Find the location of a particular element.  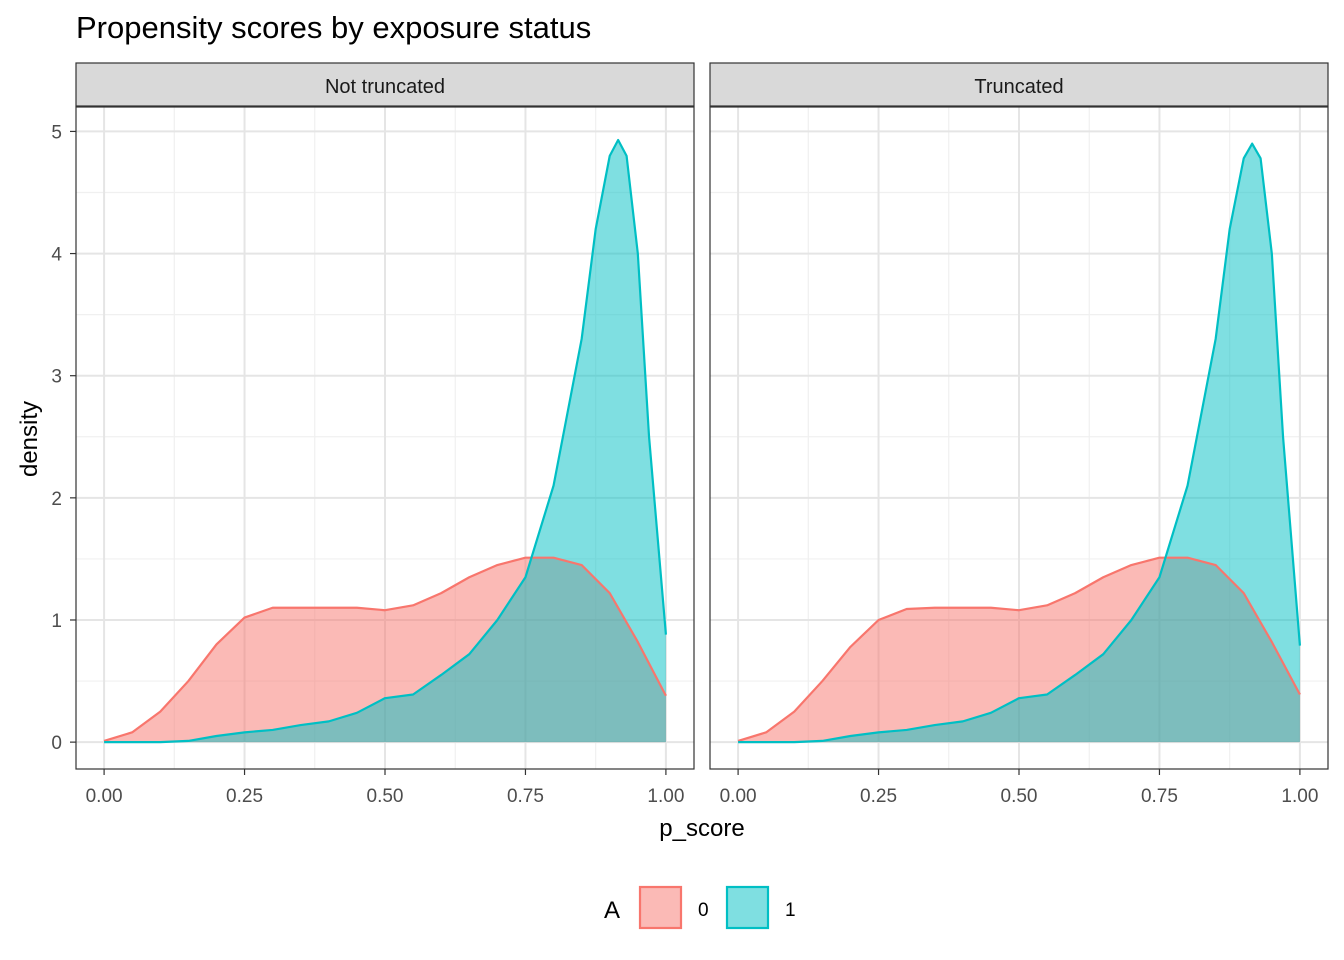

legend-label-1: 1 is located at coordinates (790, 910).